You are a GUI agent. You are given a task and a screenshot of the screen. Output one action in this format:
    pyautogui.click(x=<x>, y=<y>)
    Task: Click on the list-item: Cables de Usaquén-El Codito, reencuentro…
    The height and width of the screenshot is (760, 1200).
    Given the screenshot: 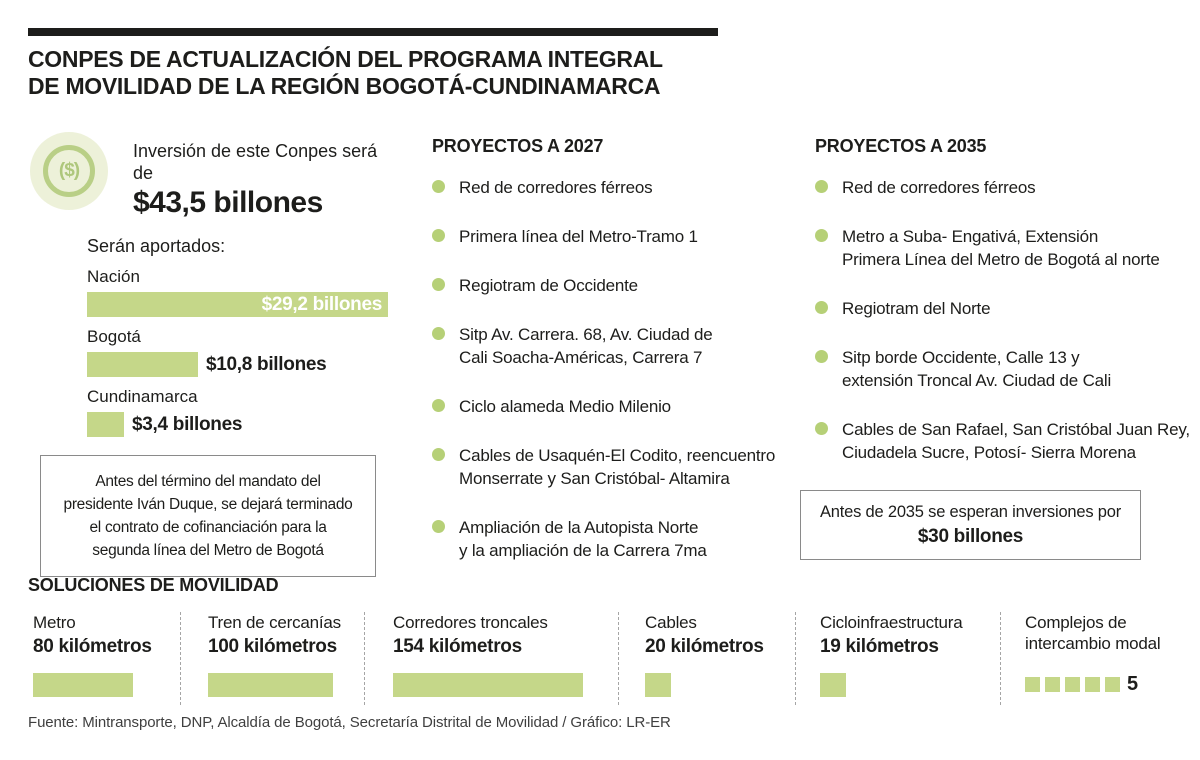 What is the action you would take?
    pyautogui.click(x=609, y=467)
    